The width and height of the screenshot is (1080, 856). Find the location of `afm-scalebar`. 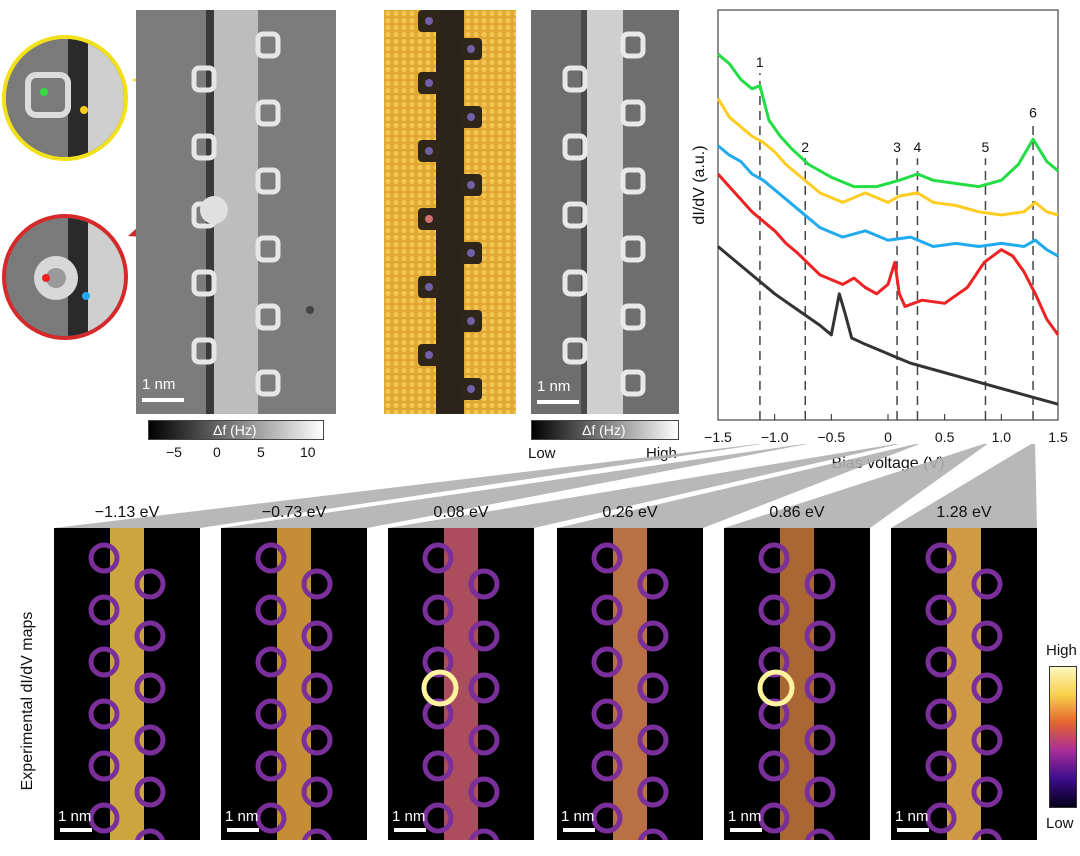

afm-scalebar is located at coordinates (163, 400).